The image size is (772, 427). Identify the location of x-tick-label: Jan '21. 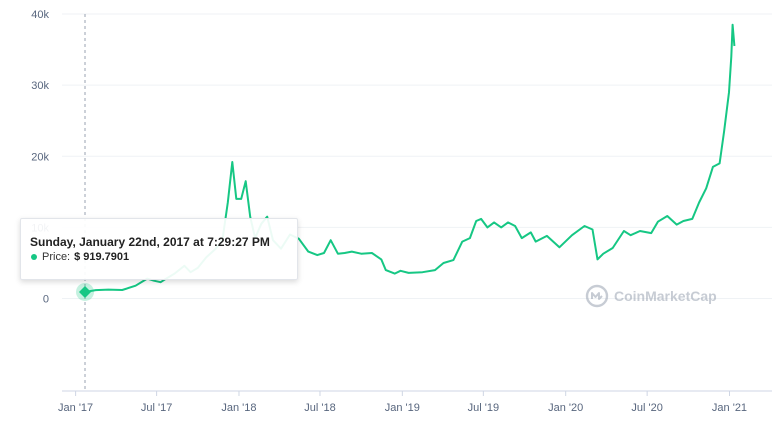
(729, 408).